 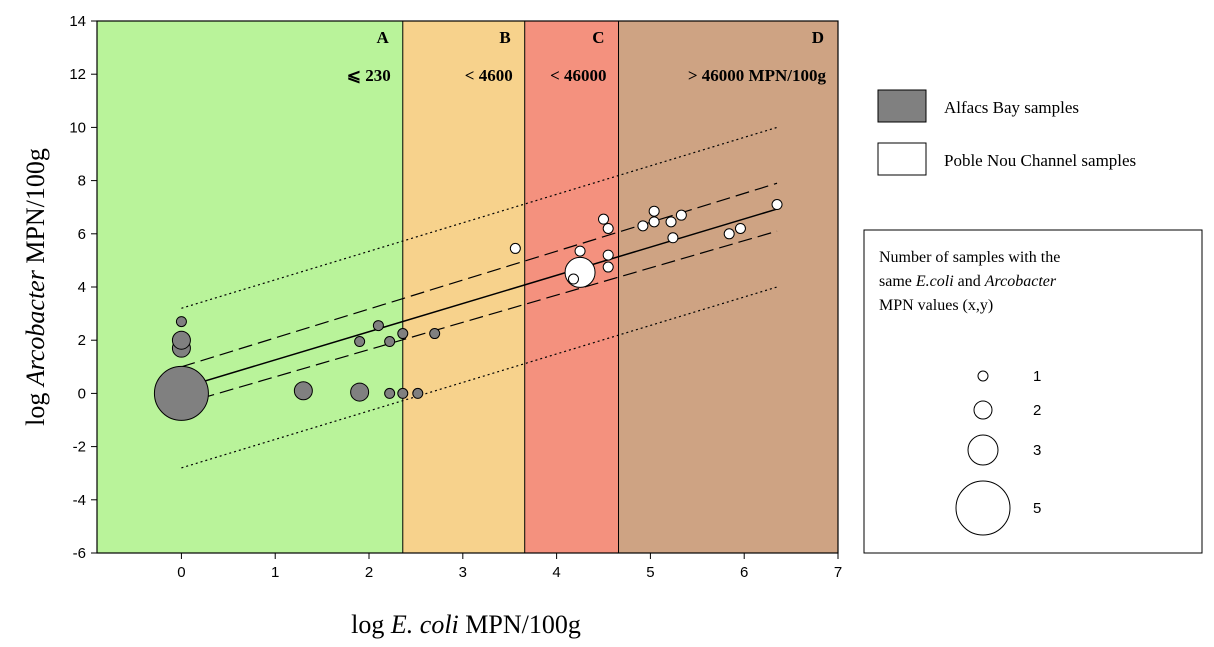 What do you see at coordinates (1037, 376) in the screenshot?
I see `size-legend-label: 1` at bounding box center [1037, 376].